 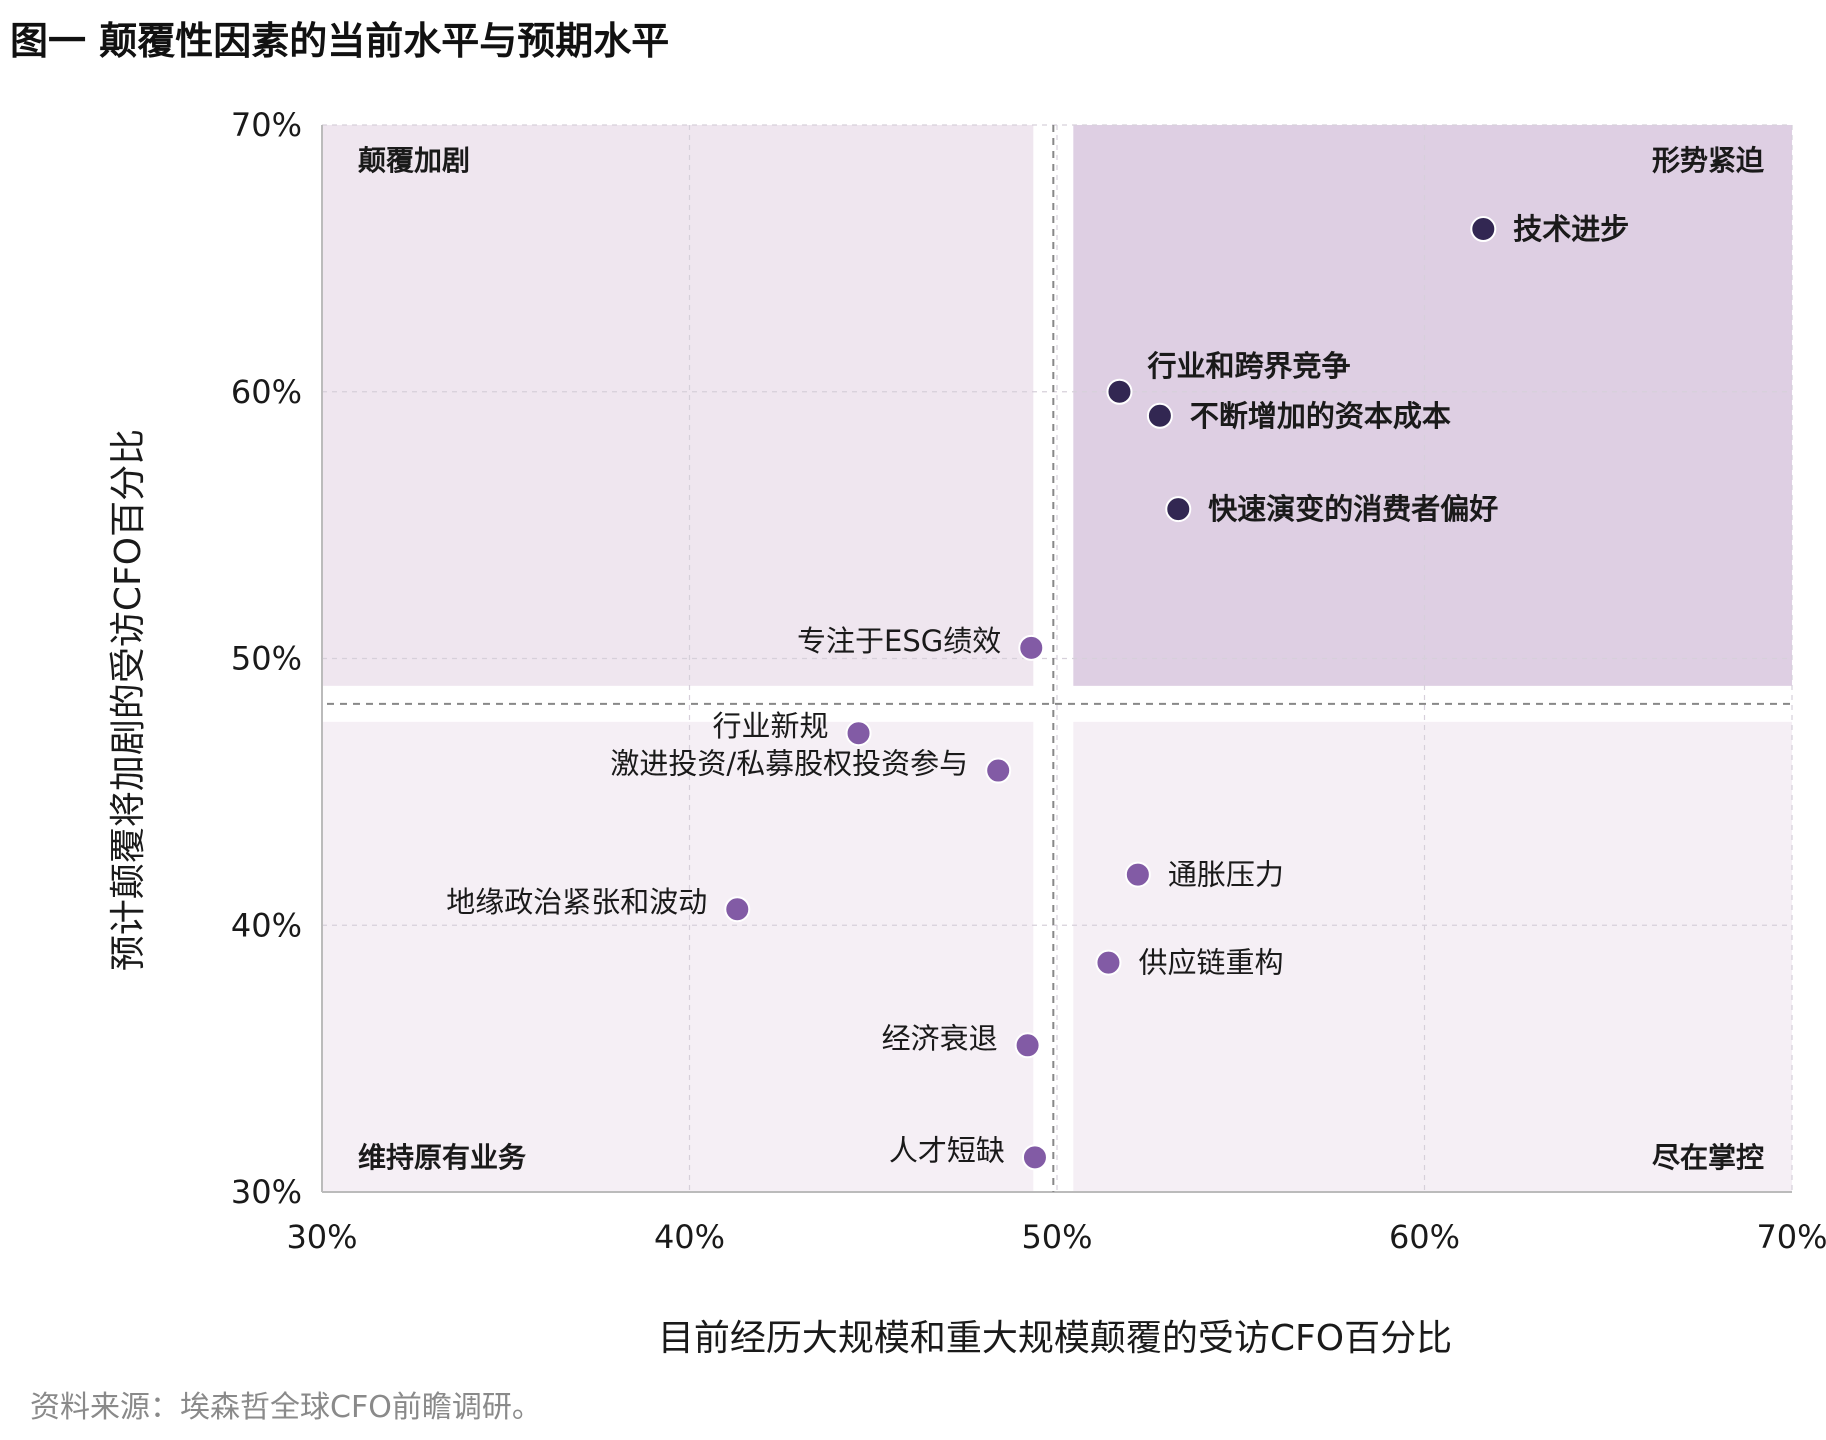 I want to click on point-label: 经济衰退, so click(x=940, y=1038).